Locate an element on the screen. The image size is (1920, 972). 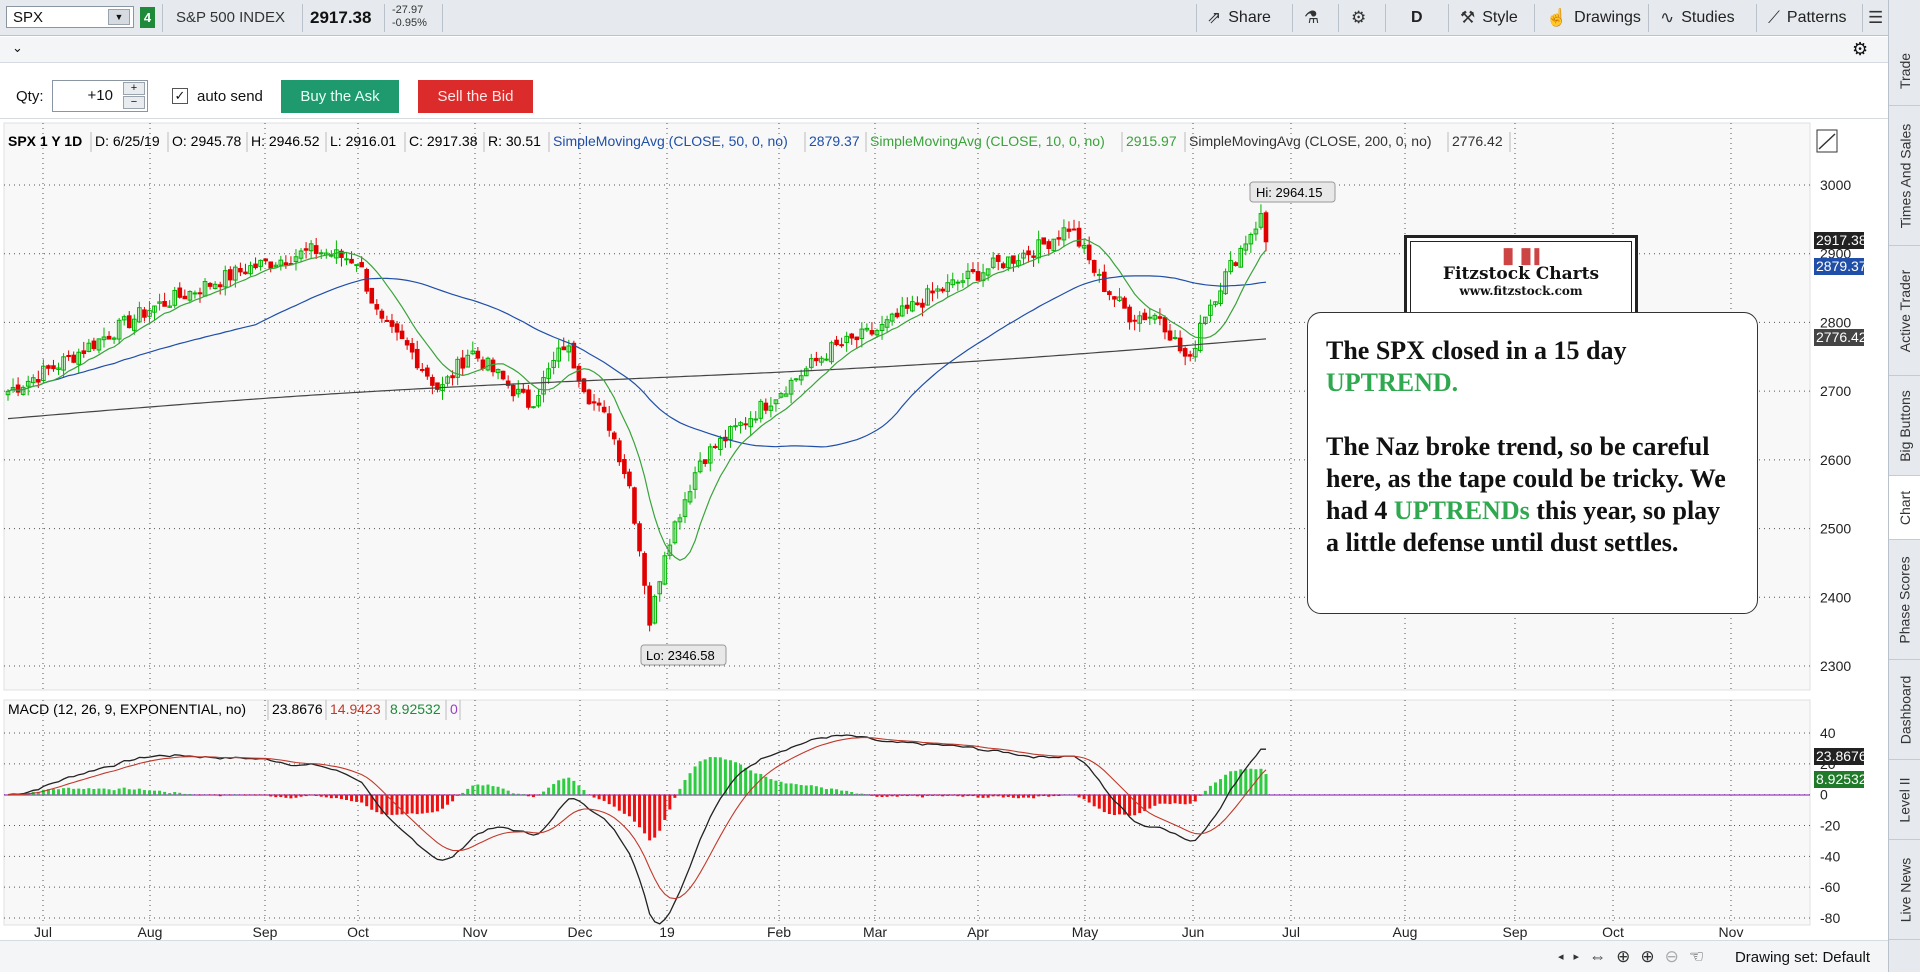
expand-time-icon: ⇔ is located at coordinates (1598, 956).